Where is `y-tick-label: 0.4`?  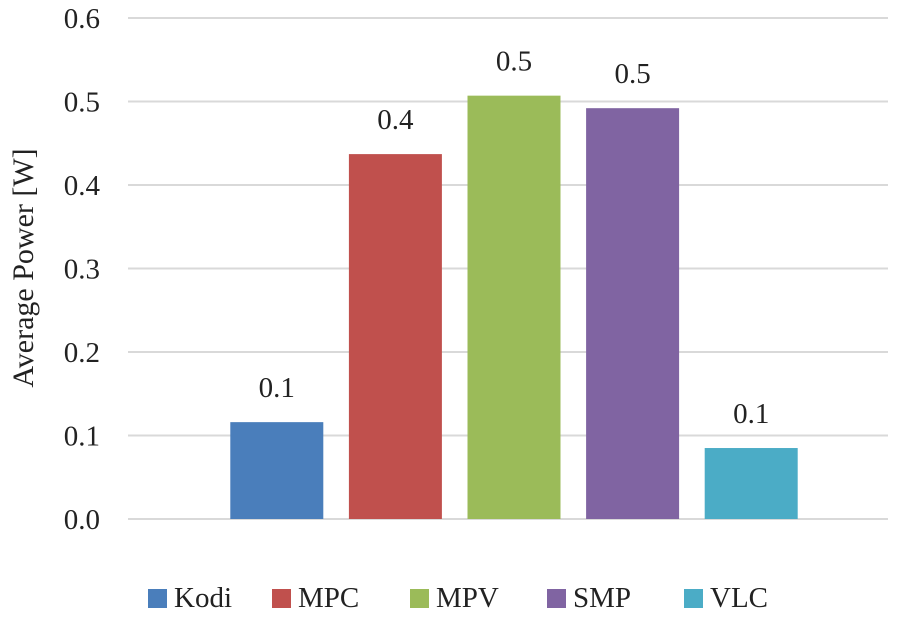
y-tick-label: 0.4 is located at coordinates (82, 186).